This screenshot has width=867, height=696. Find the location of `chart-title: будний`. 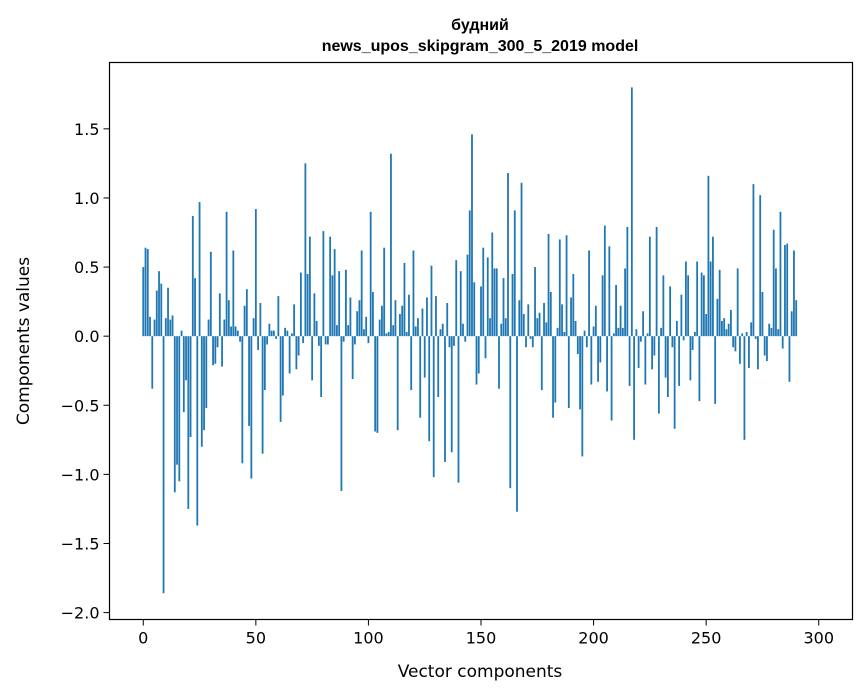

chart-title: будний is located at coordinates (480, 25).